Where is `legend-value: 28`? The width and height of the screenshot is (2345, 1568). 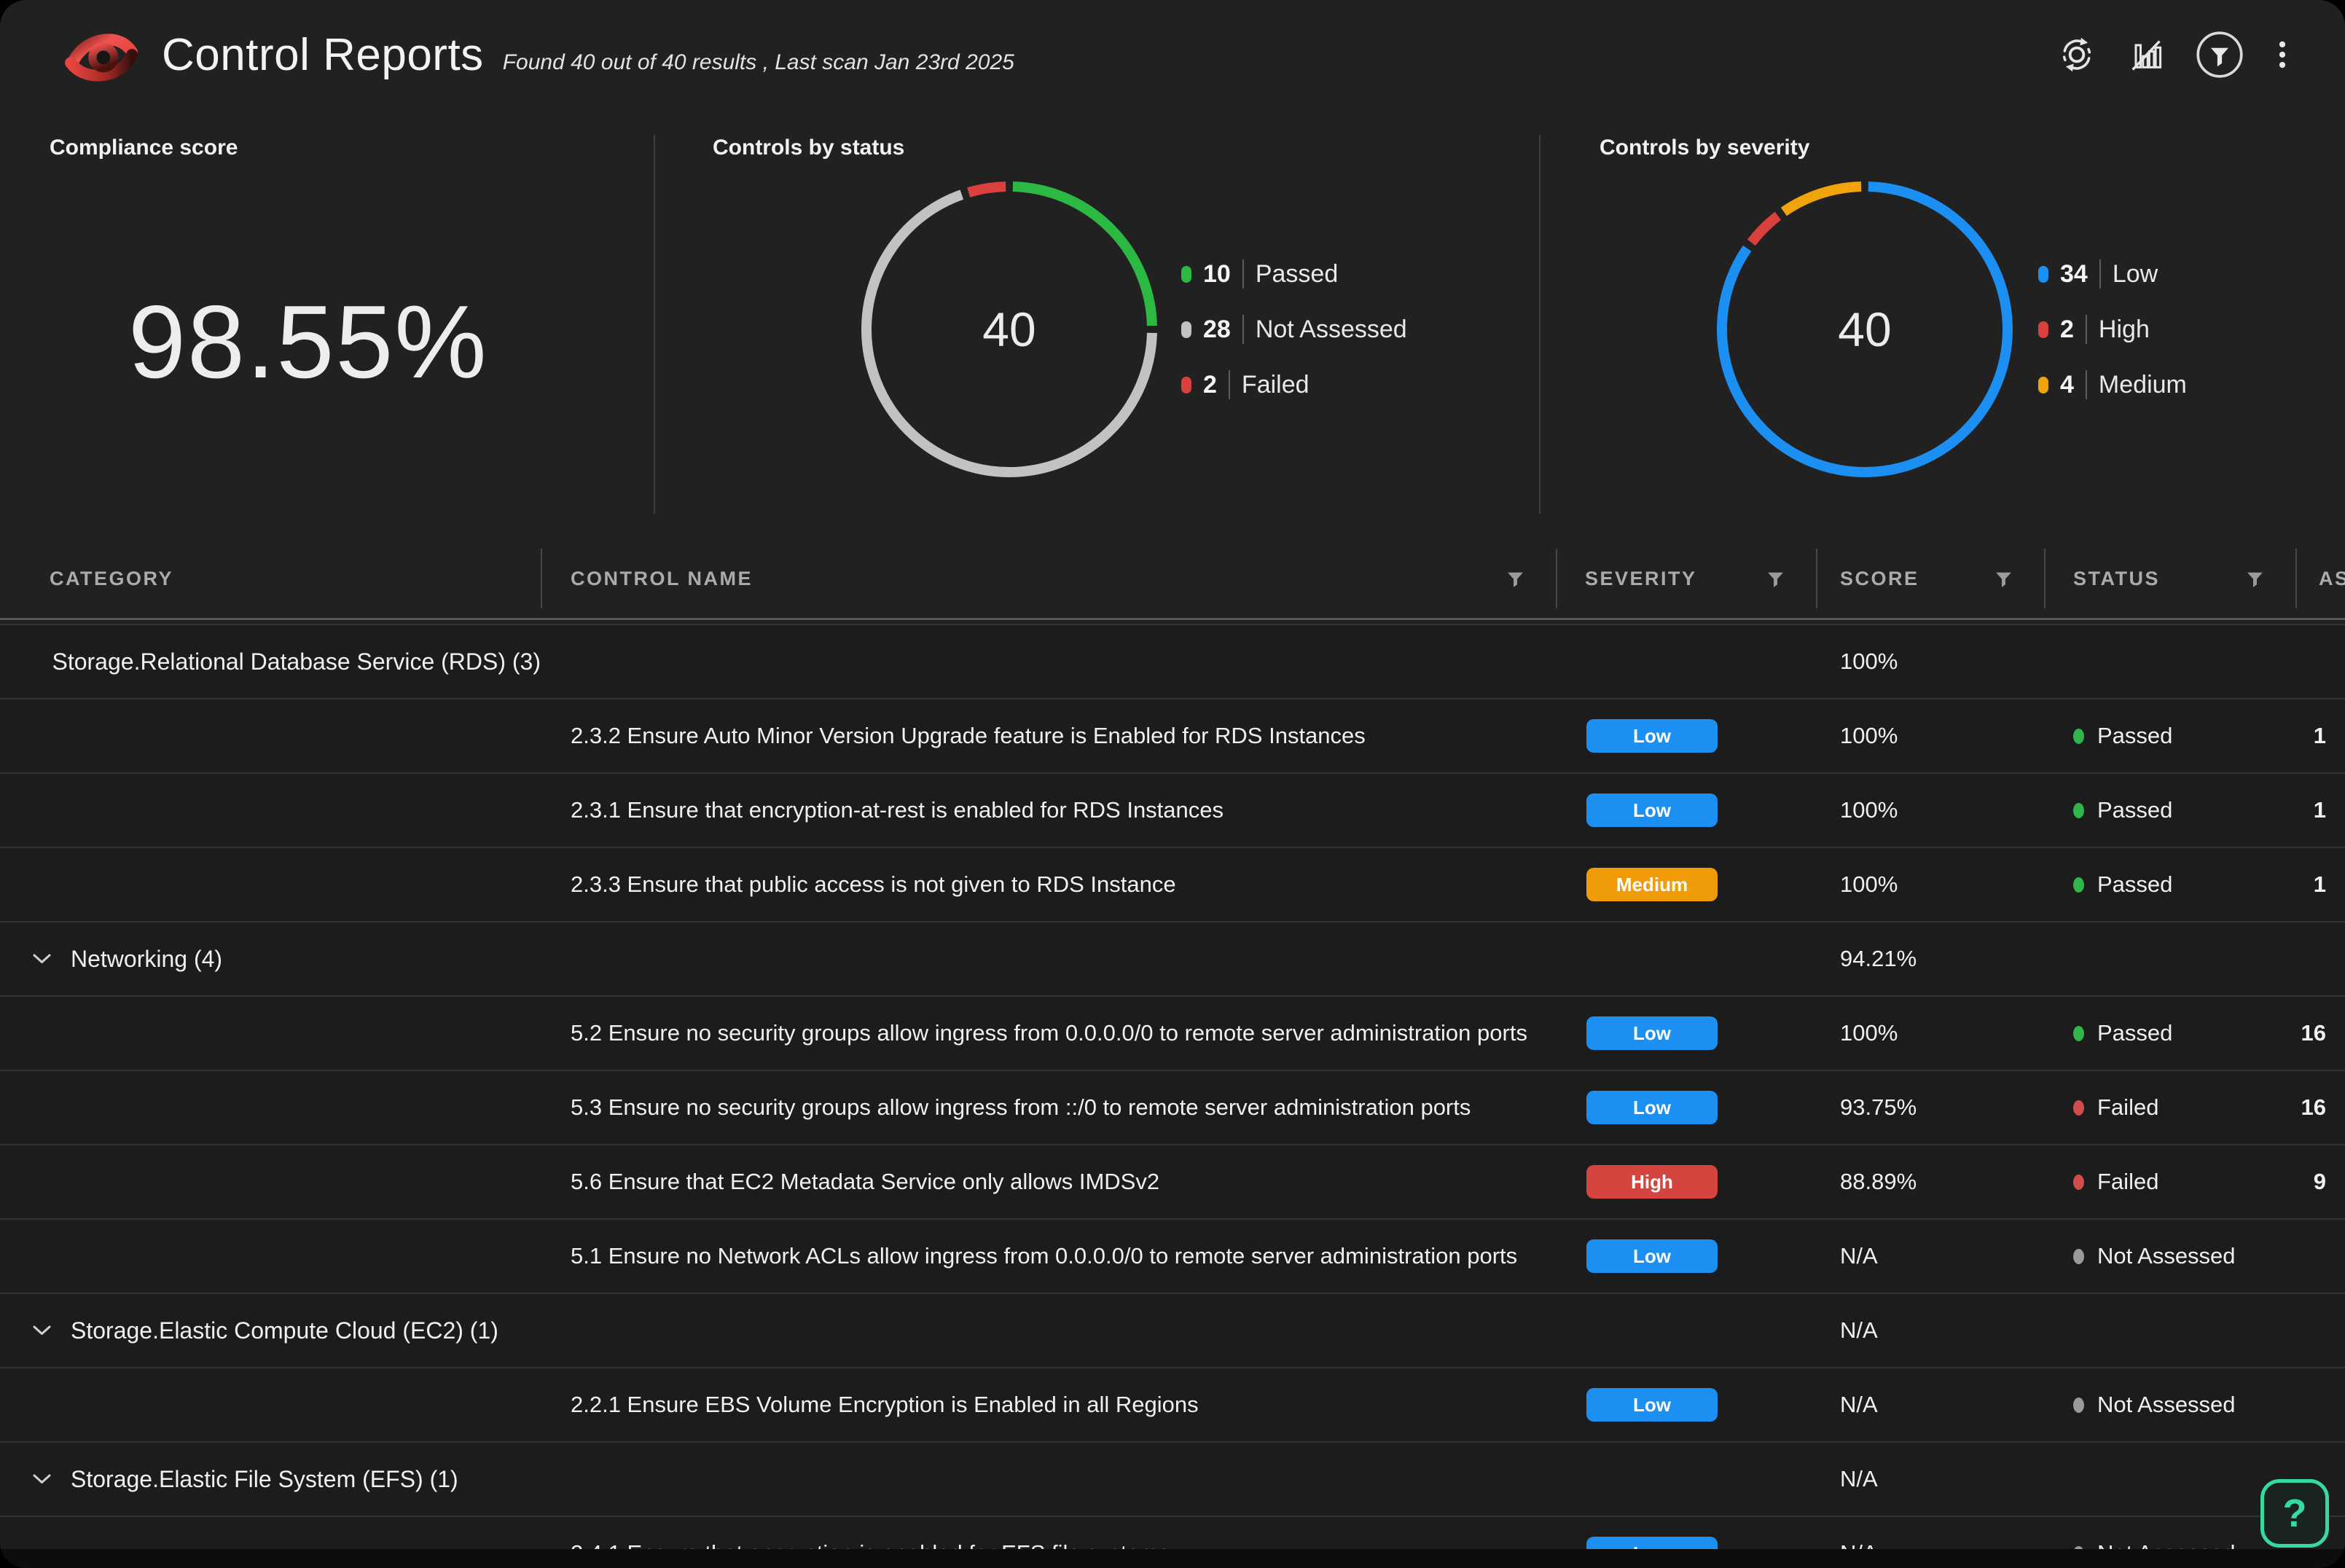 legend-value: 28 is located at coordinates (1217, 329).